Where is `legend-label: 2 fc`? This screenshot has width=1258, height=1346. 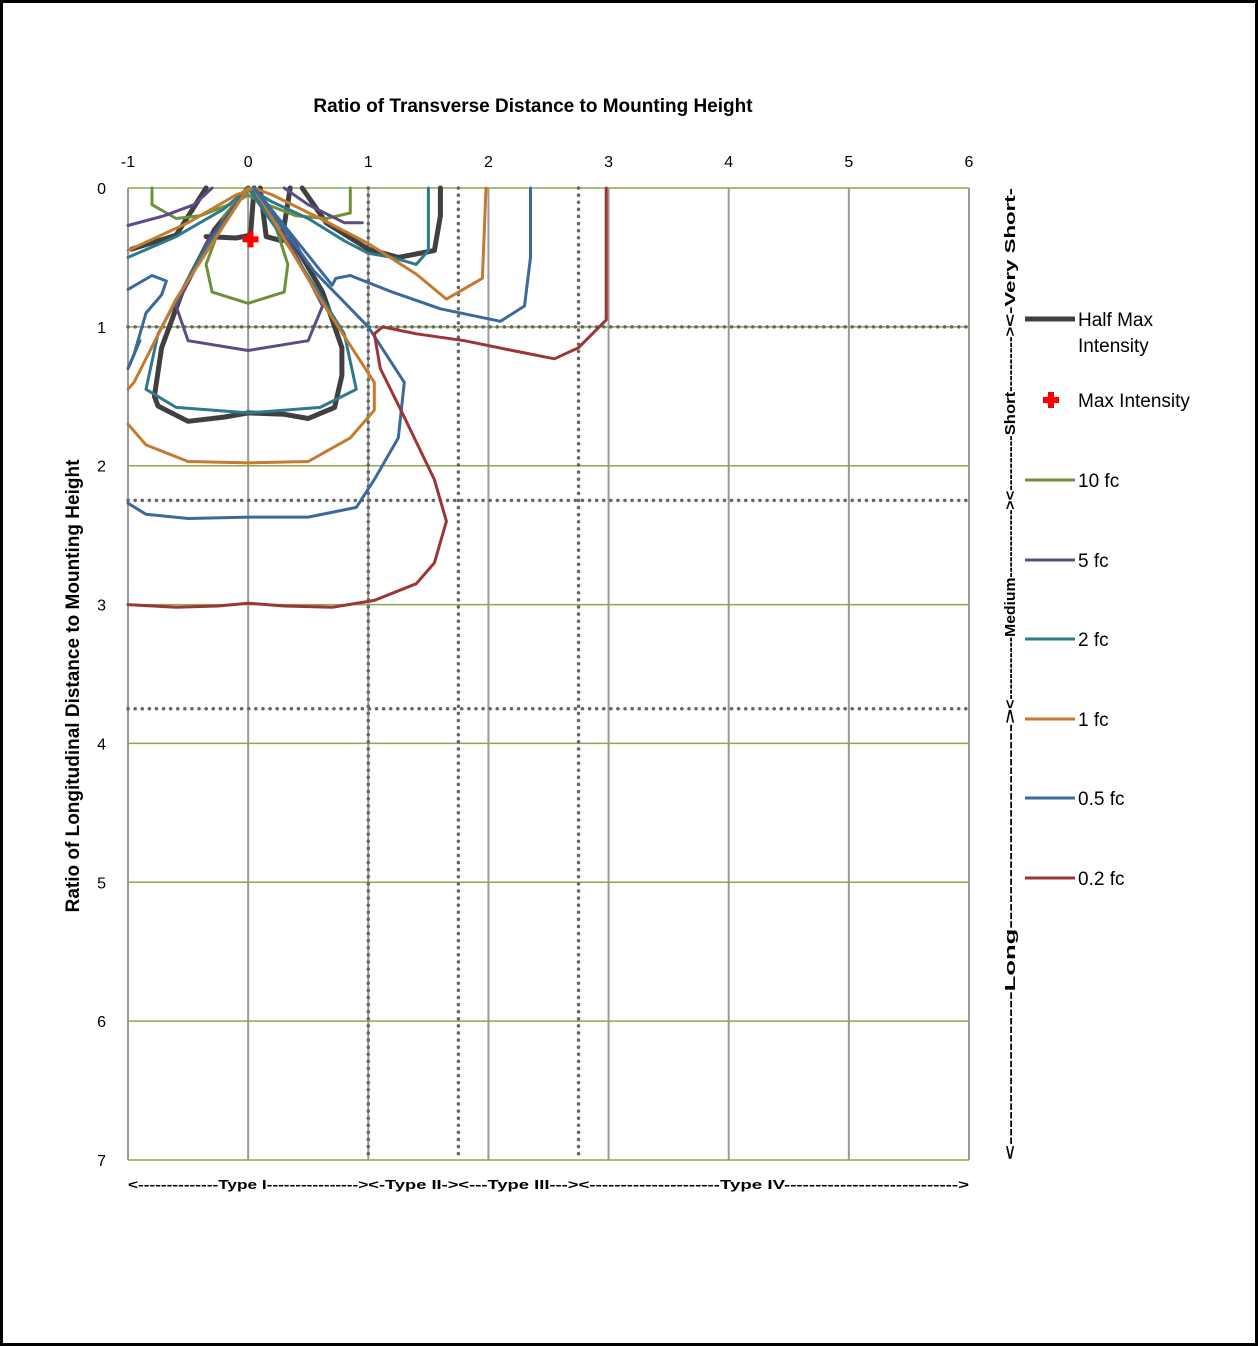 legend-label: 2 fc is located at coordinates (1093, 640).